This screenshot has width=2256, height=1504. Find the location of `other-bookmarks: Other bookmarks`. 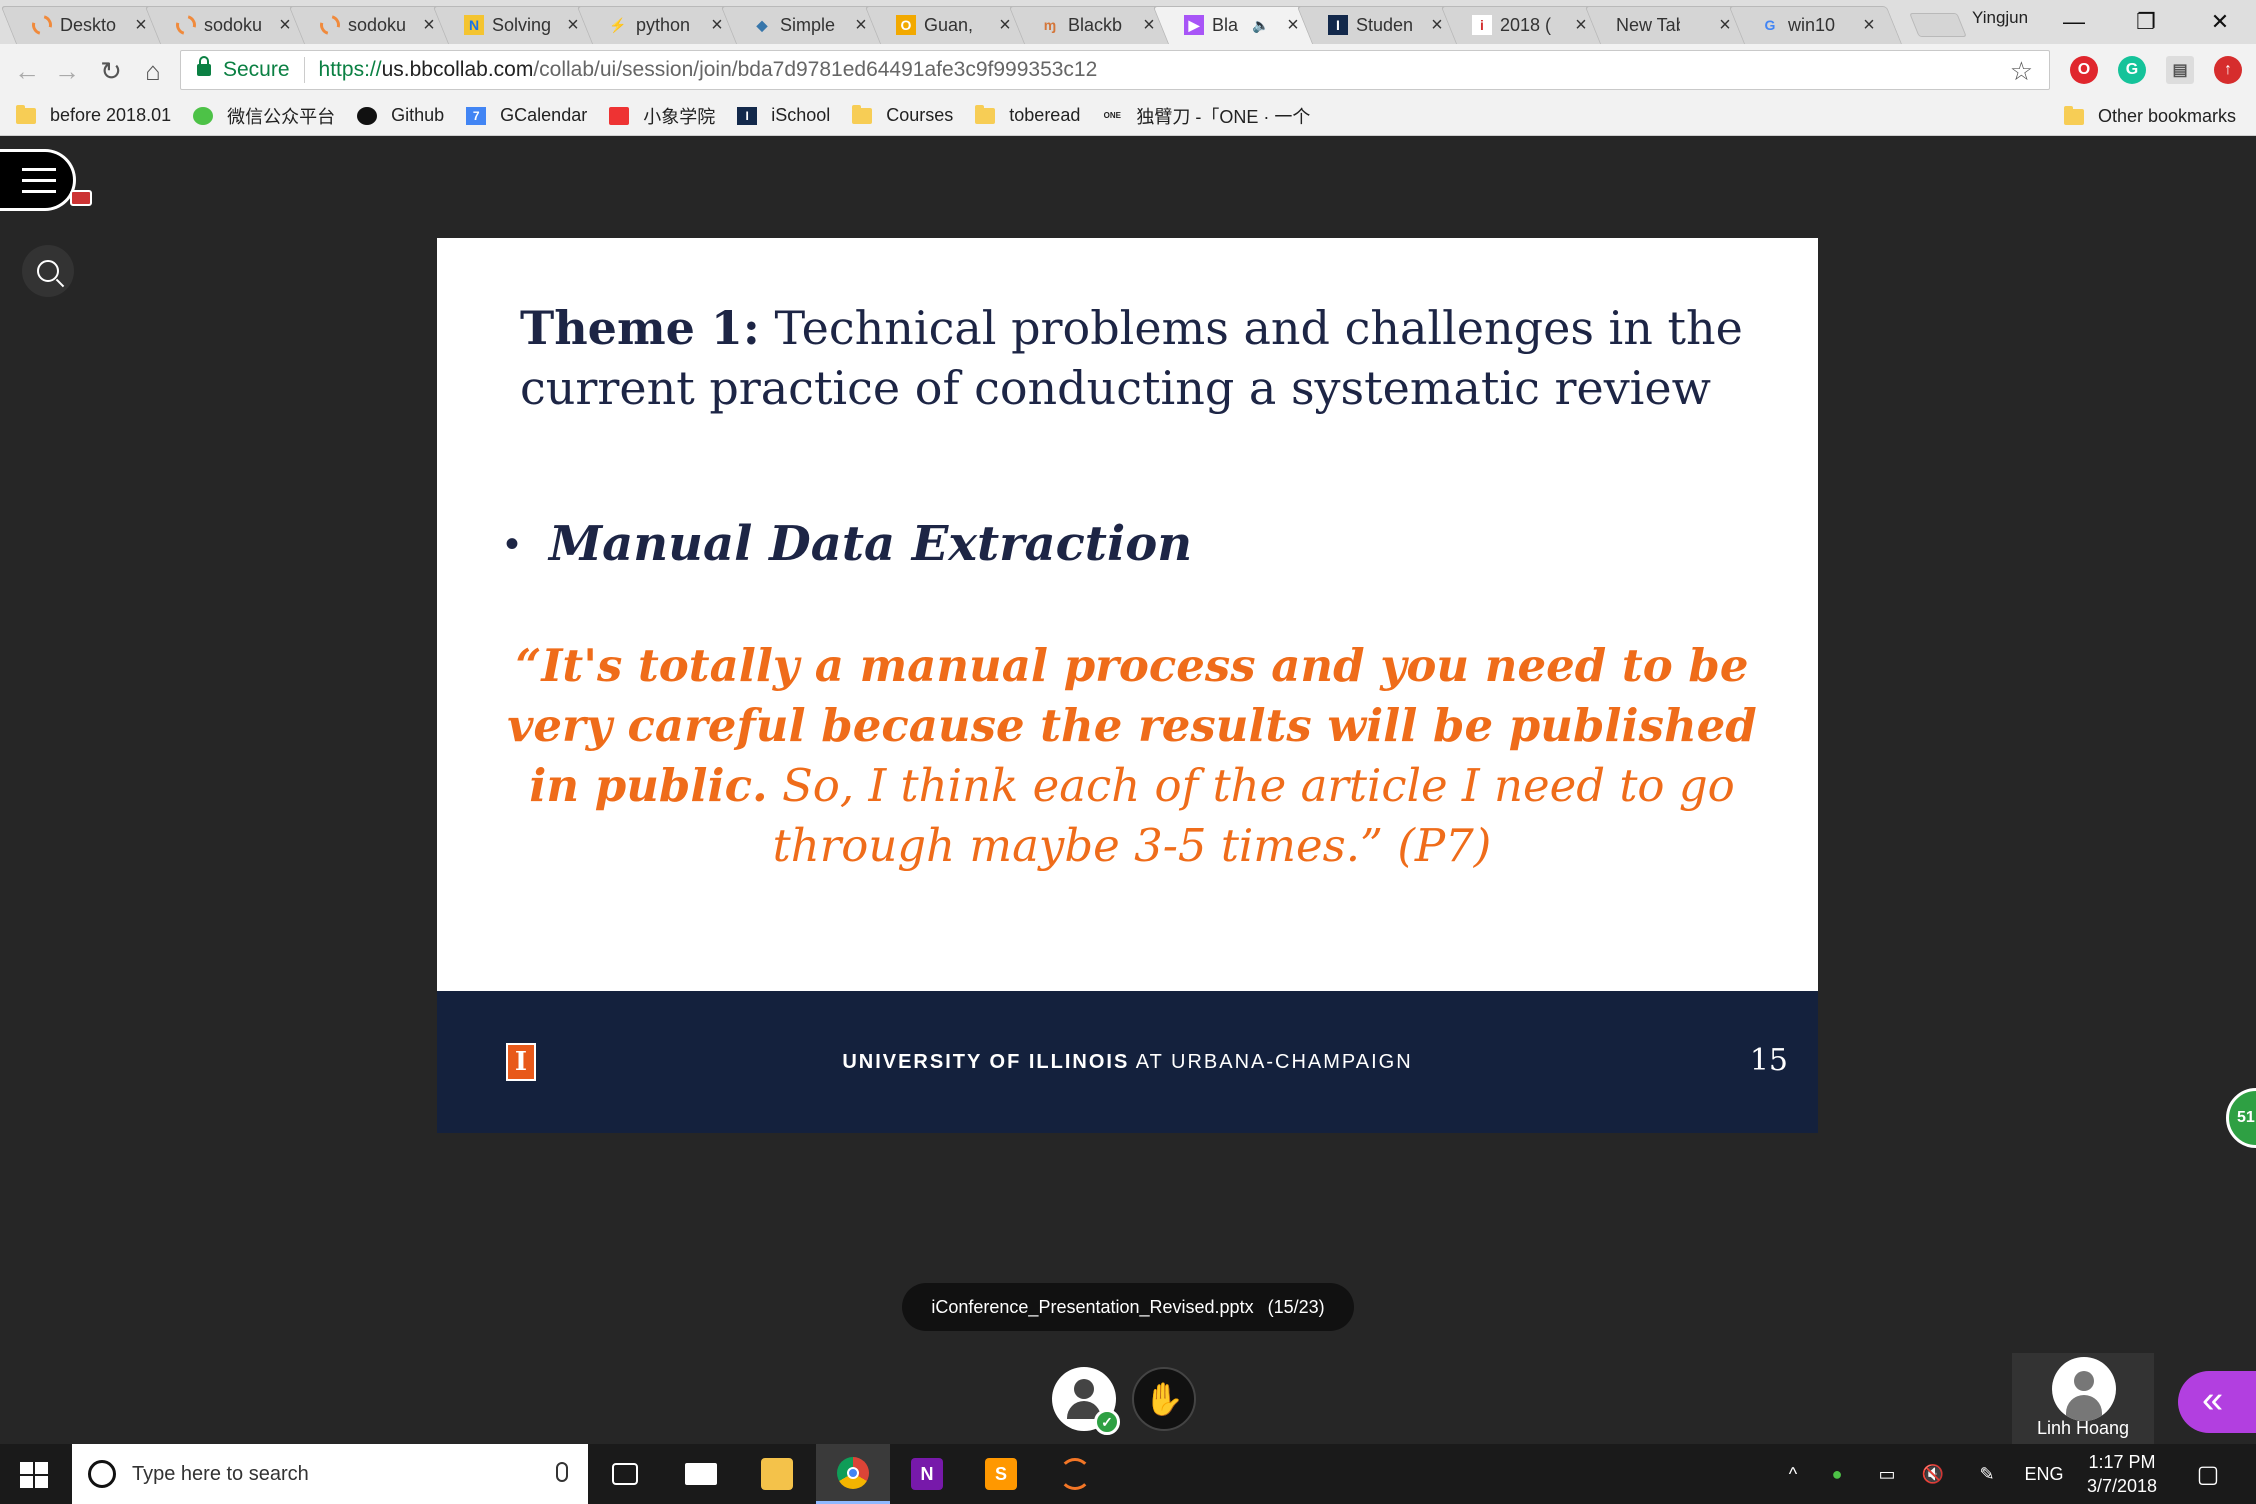

other-bookmarks: Other bookmarks is located at coordinates (2149, 116).